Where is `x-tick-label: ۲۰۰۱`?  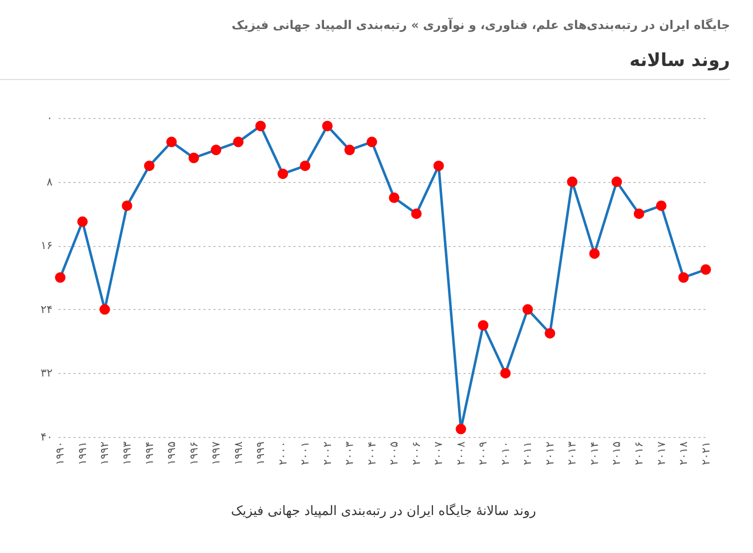 x-tick-label: ۲۰۰۱ is located at coordinates (305, 454).